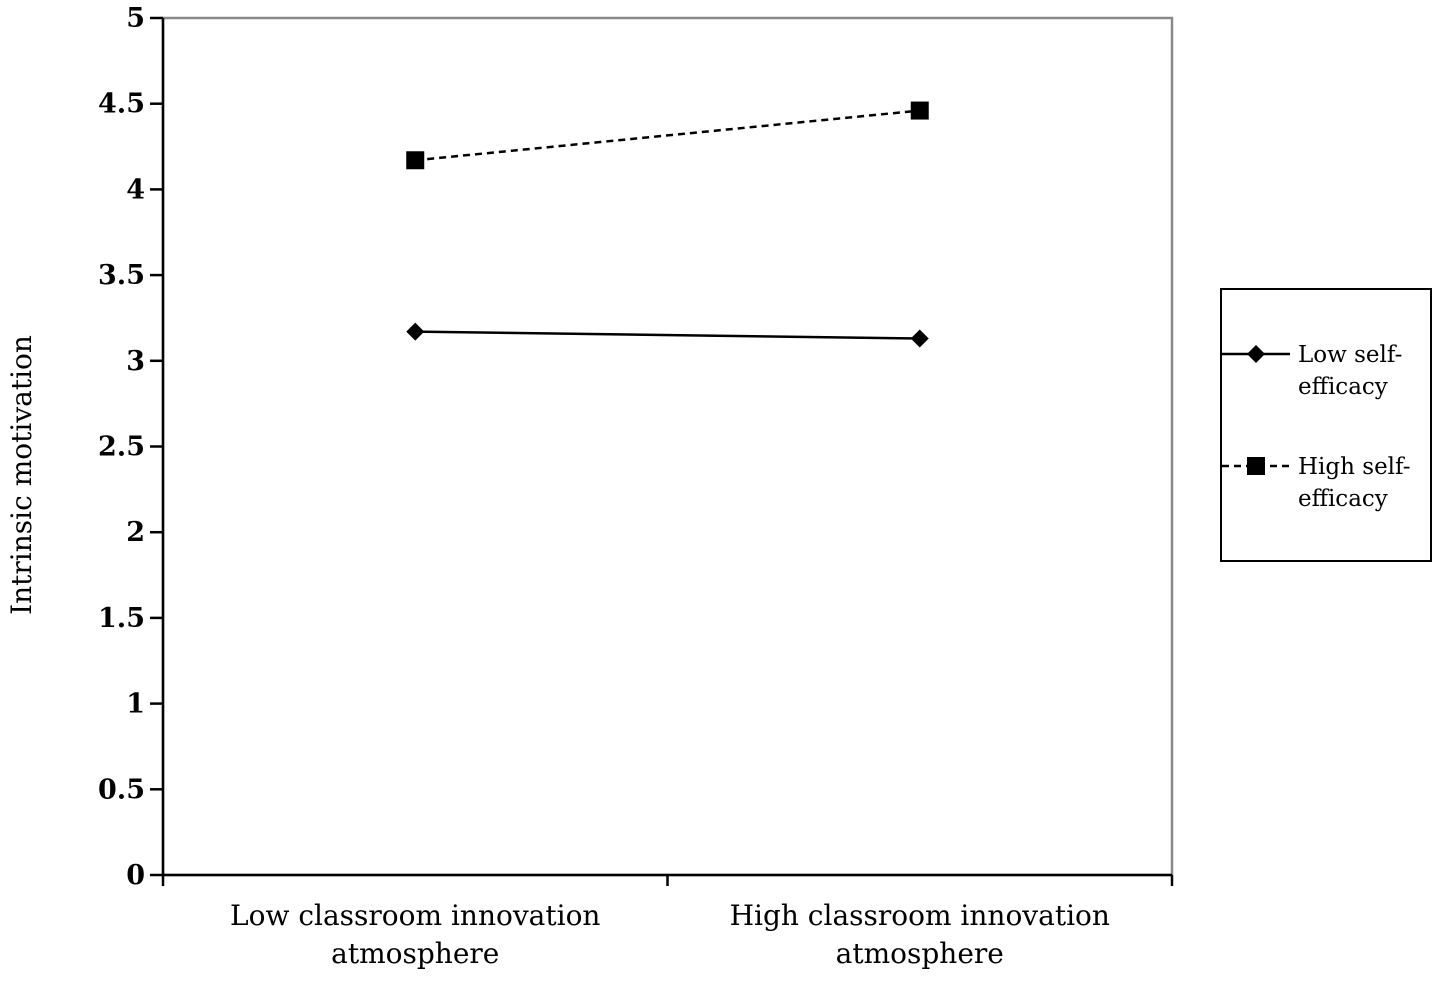 The image size is (1441, 982). Describe the element at coordinates (1350, 371) in the screenshot. I see `legend-label: Low self-efficacy` at that location.